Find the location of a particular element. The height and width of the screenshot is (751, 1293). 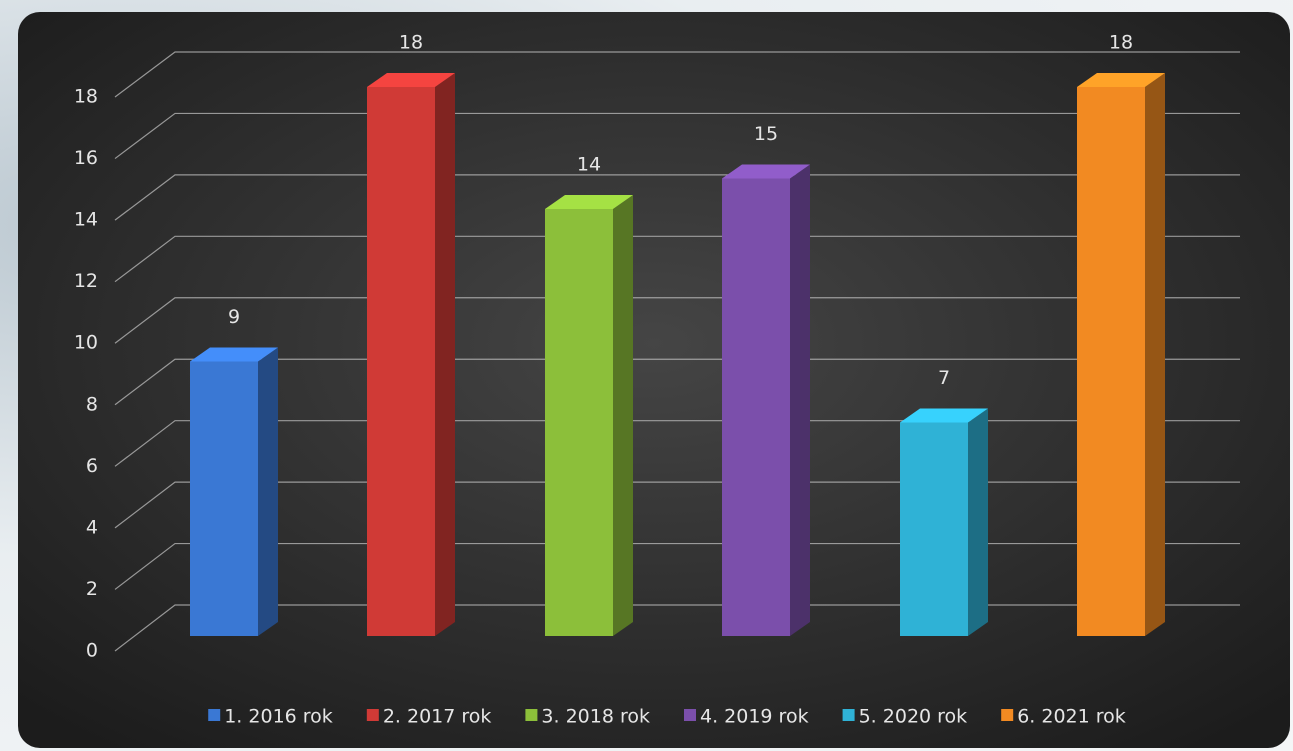

y-tick-label: 2 is located at coordinates (92, 589).